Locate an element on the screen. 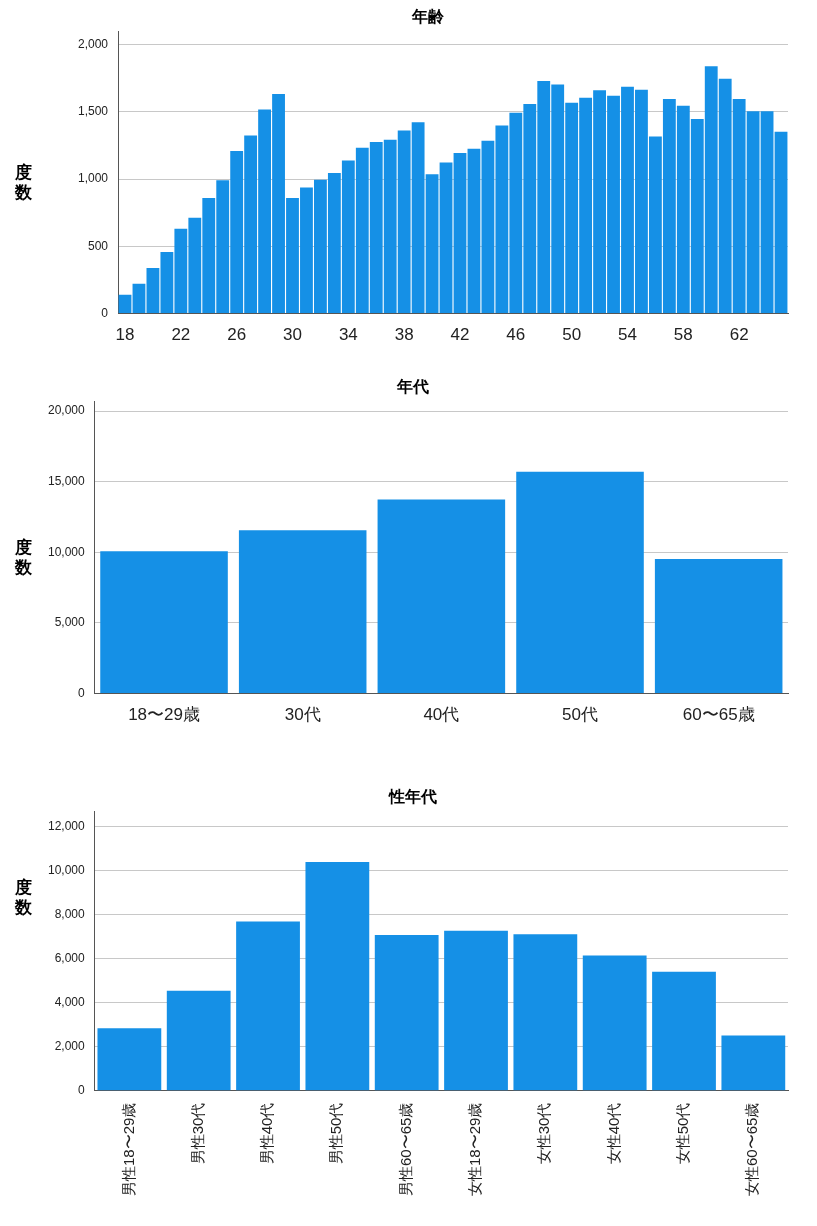 The width and height of the screenshot is (817, 1226). chart-title: 年齢 is located at coordinates (428, 17).